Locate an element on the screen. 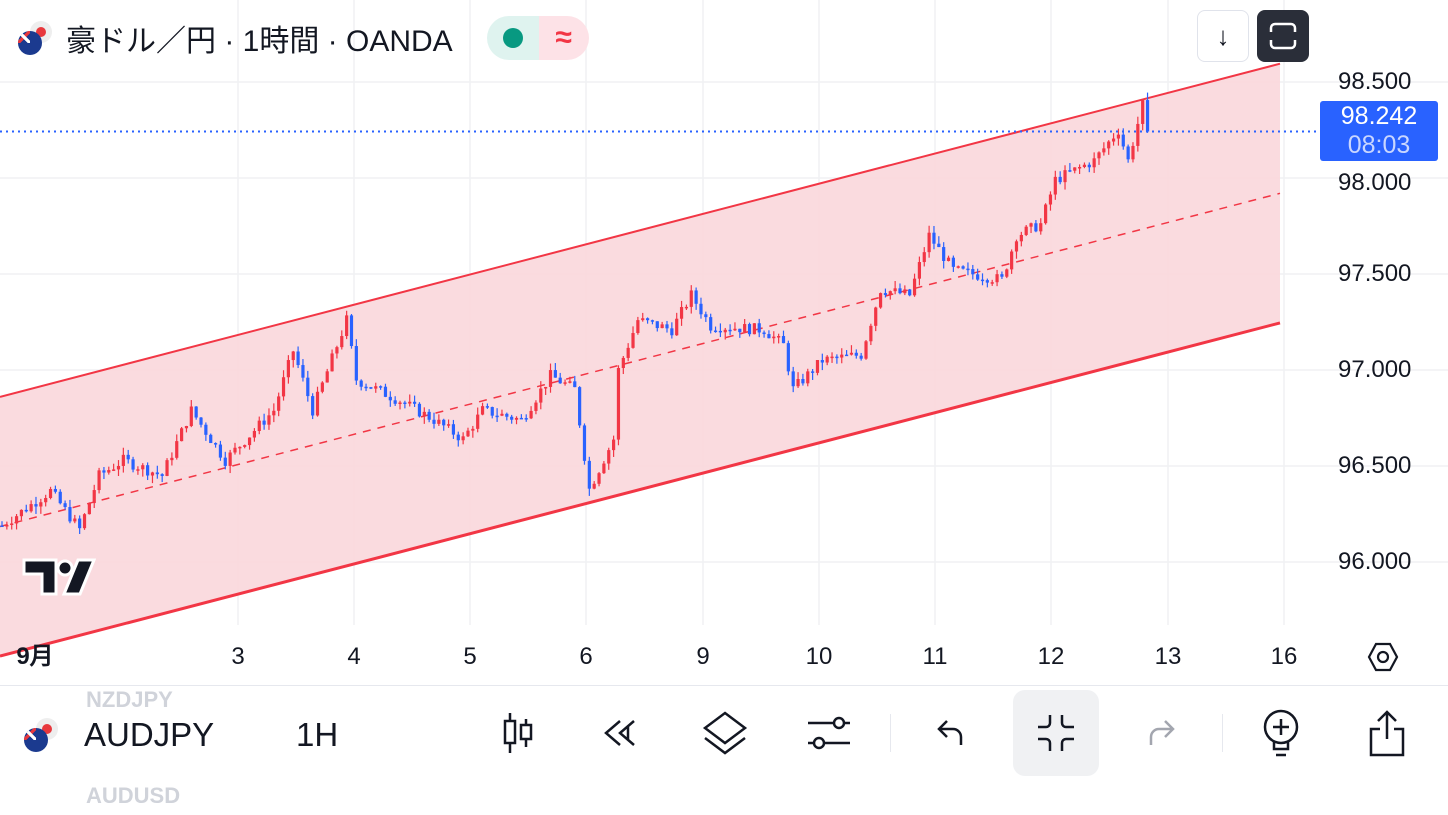  time-axis-label: 3 is located at coordinates (238, 656).